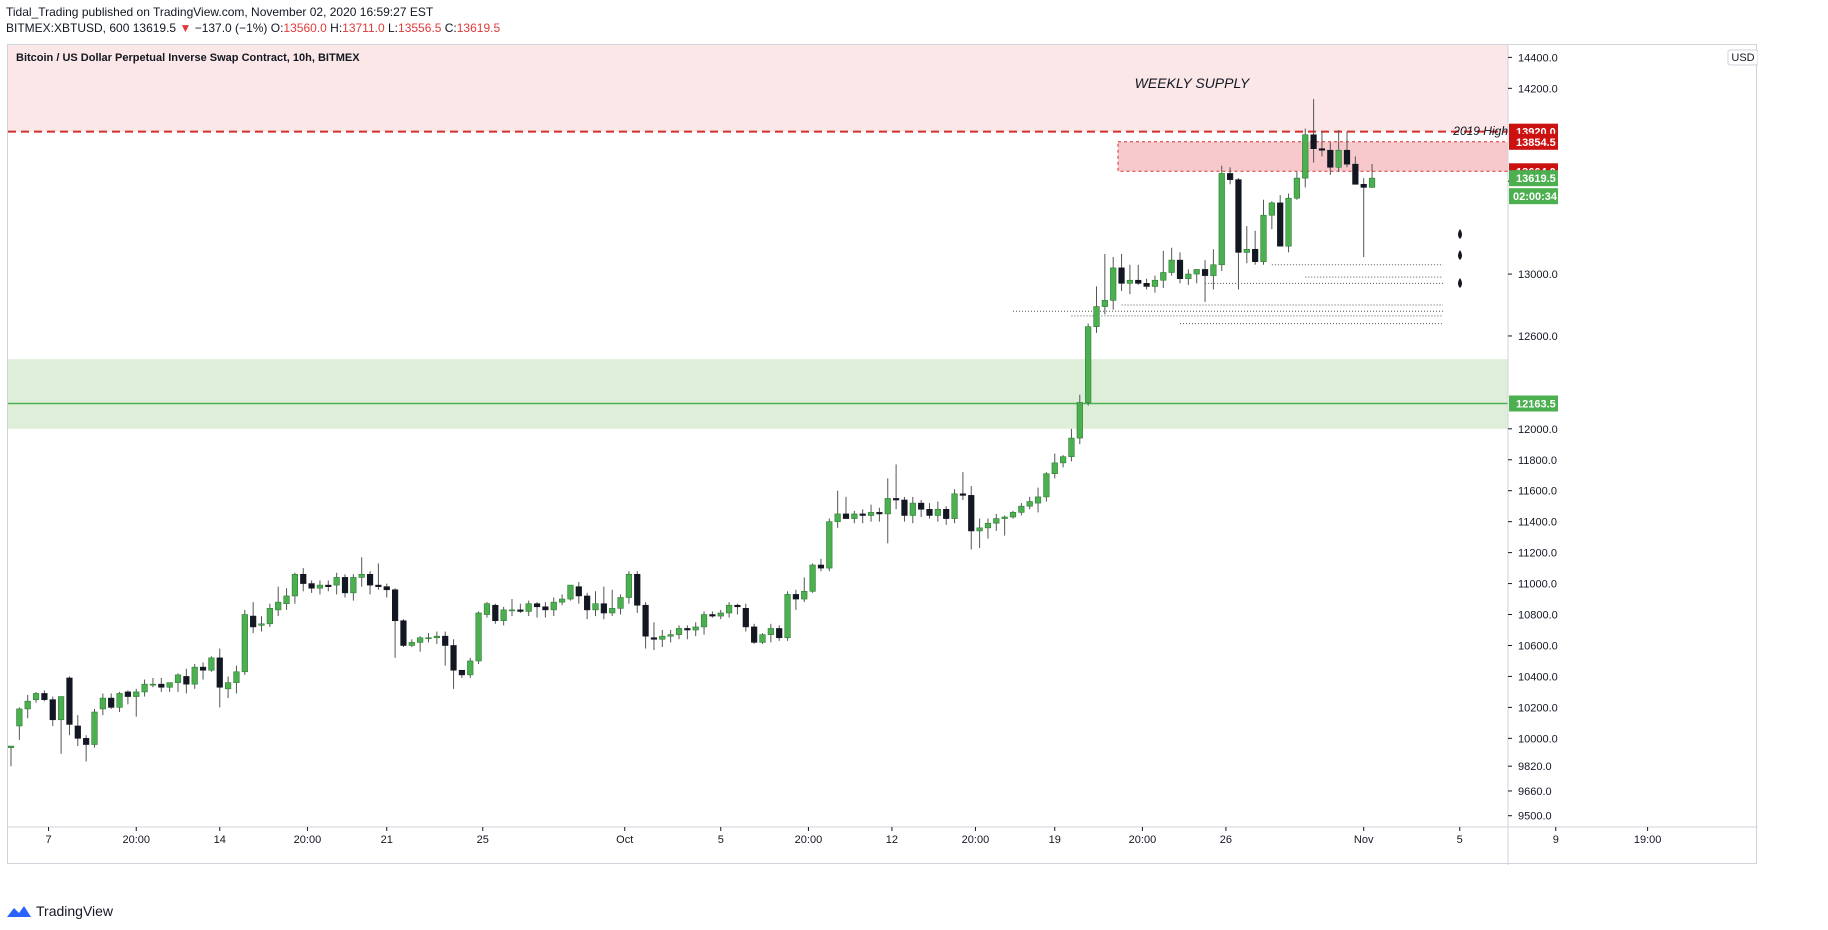 This screenshot has width=1828, height=930. What do you see at coordinates (1537, 492) in the screenshot?
I see `y-tick-label: 11600.0` at bounding box center [1537, 492].